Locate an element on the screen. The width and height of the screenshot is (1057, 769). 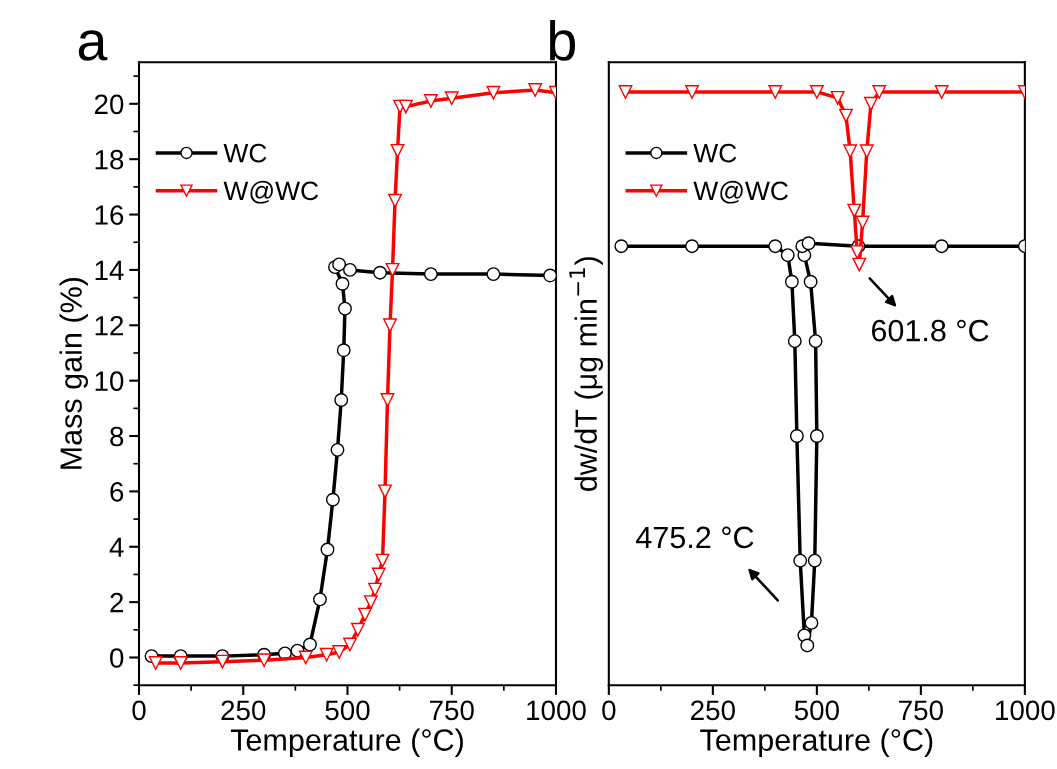
y-axis-title: dw/dT (μg min$^{−1}$) is located at coordinates (586, 374).